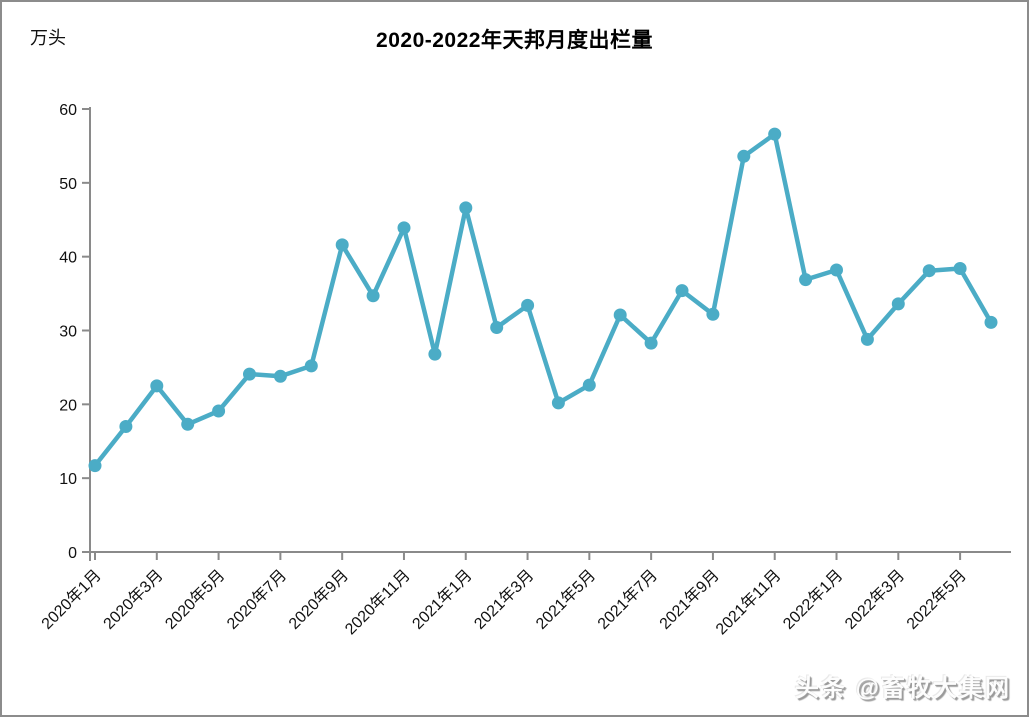  What do you see at coordinates (318, 599) in the screenshot?
I see `x-tick-label: 2020年9月` at bounding box center [318, 599].